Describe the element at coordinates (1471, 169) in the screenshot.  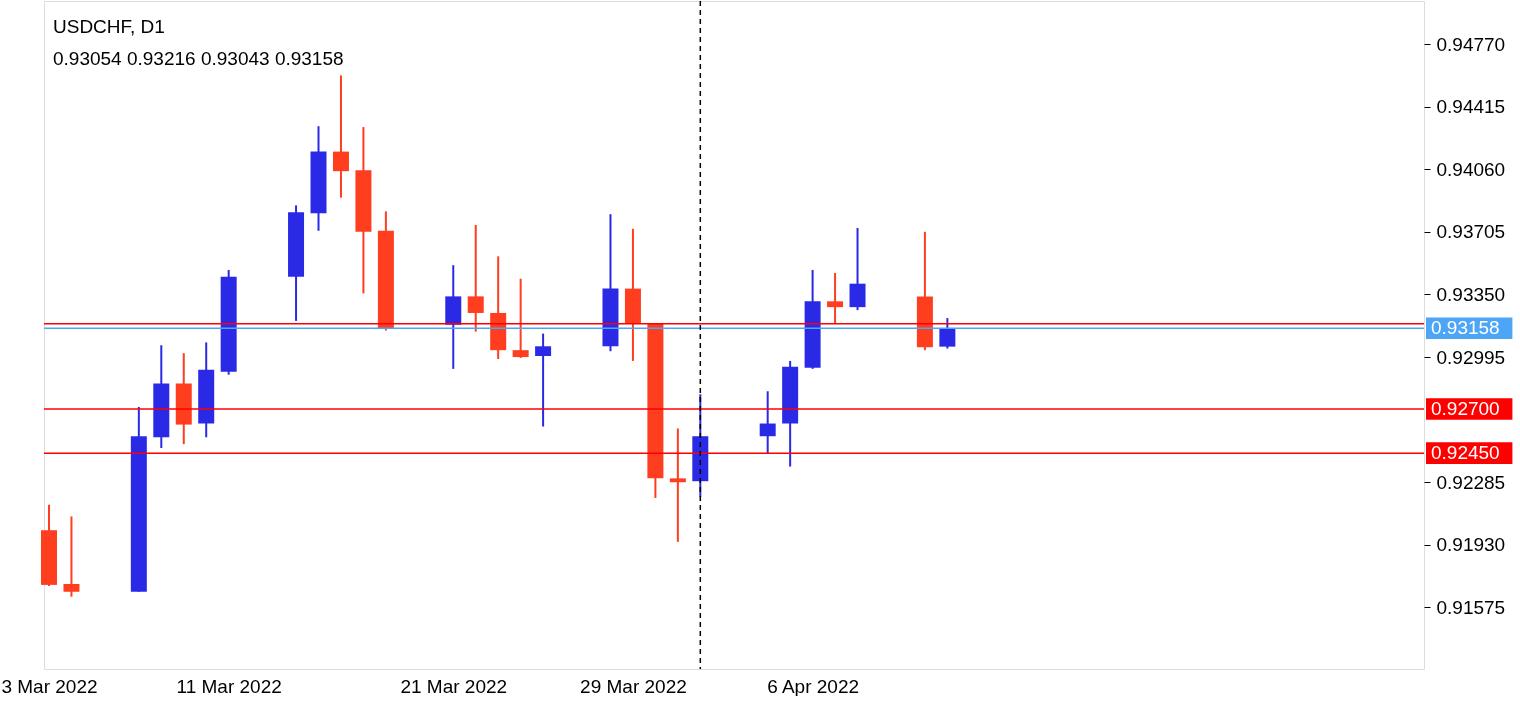
I see `y-tick-label: 0.94060` at that location.